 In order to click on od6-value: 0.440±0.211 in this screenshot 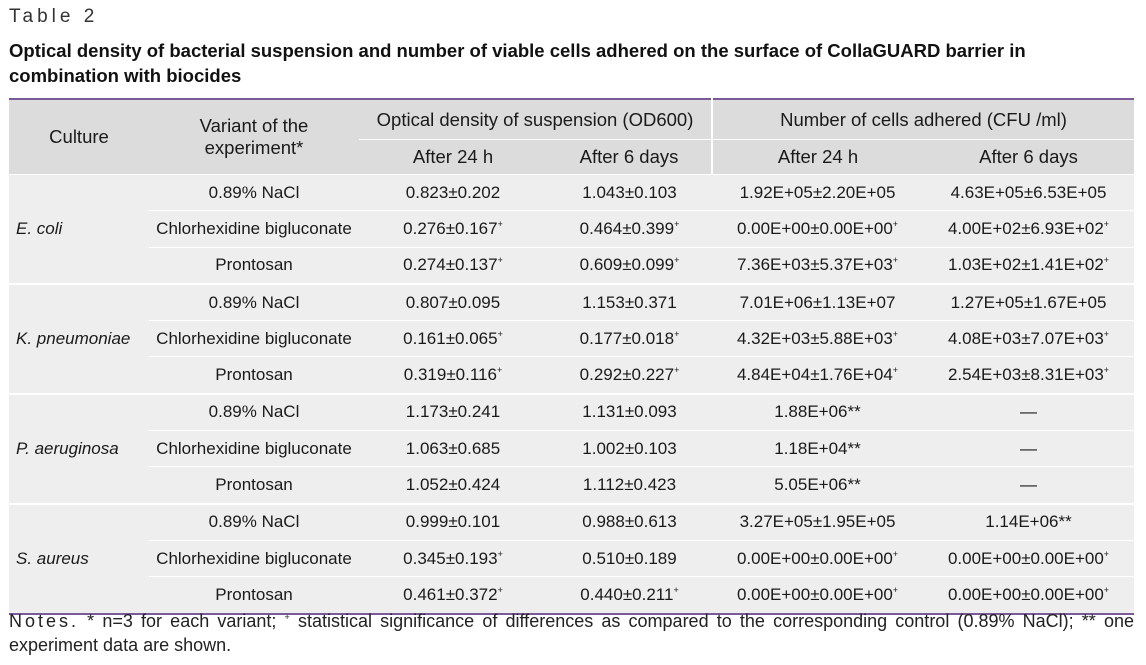, I will do `click(627, 594)`.